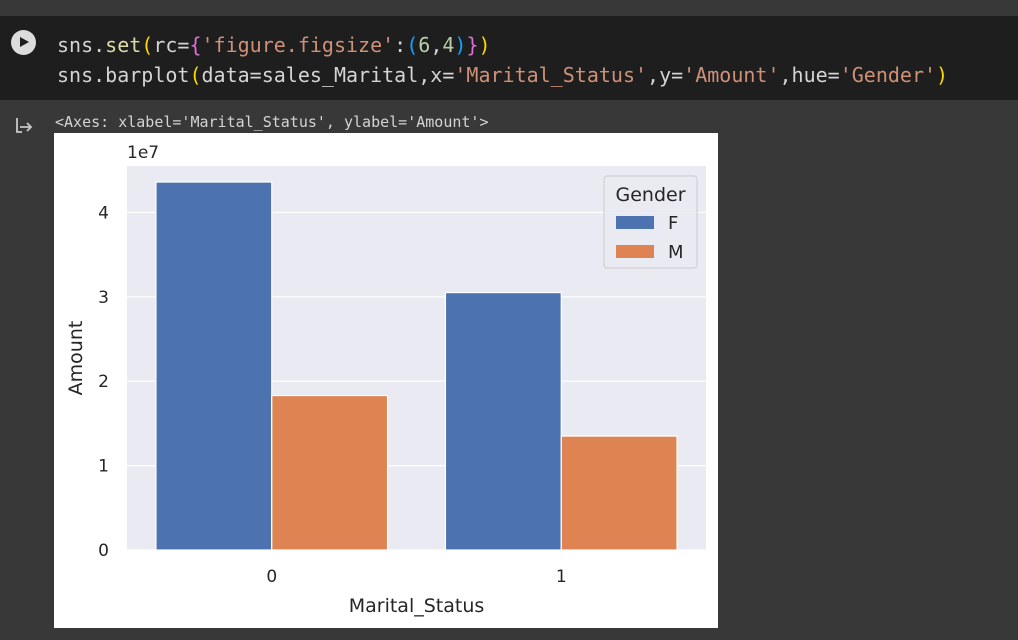  What do you see at coordinates (436, 45) in the screenshot?
I see `code-token: ,` at bounding box center [436, 45].